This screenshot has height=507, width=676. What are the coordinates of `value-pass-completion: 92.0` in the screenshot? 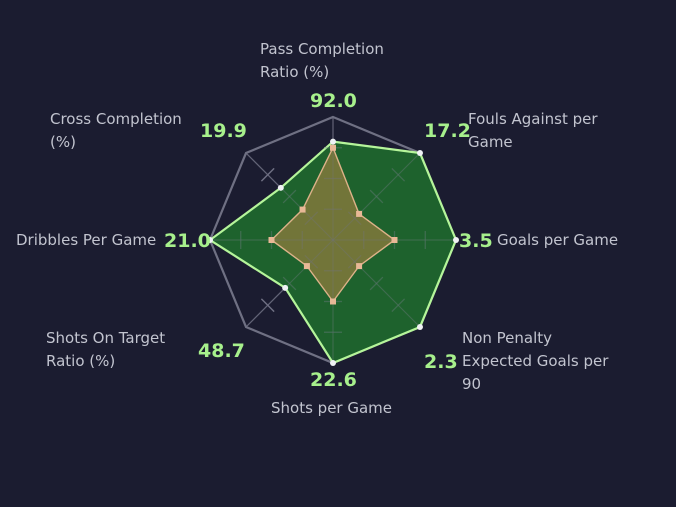 It's located at (333, 101).